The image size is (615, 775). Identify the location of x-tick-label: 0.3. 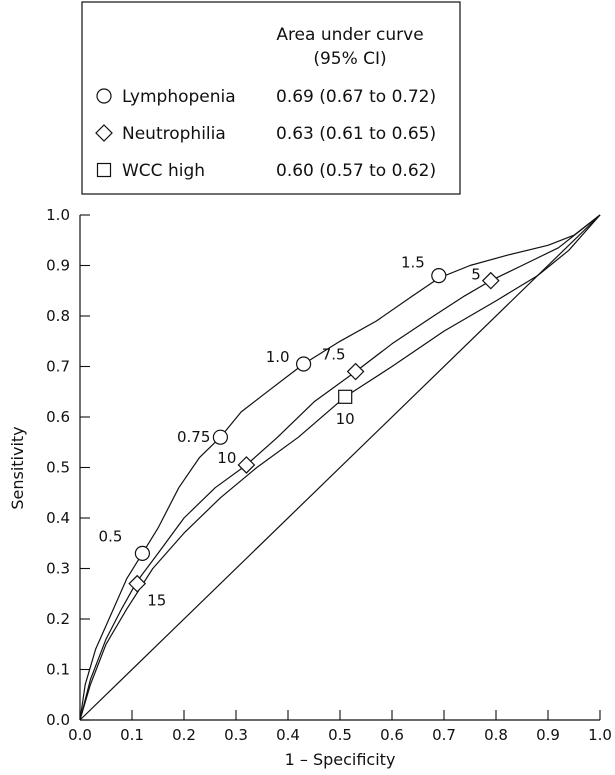
(236, 735).